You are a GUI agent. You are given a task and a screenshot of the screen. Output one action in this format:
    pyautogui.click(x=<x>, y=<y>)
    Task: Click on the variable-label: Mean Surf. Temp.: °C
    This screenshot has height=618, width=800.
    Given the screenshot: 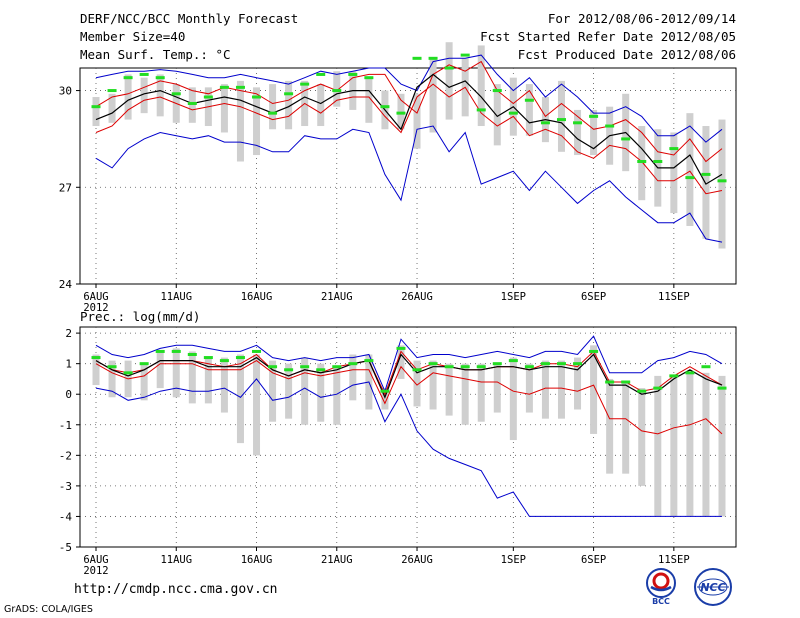 What is the action you would take?
    pyautogui.click(x=155, y=54)
    